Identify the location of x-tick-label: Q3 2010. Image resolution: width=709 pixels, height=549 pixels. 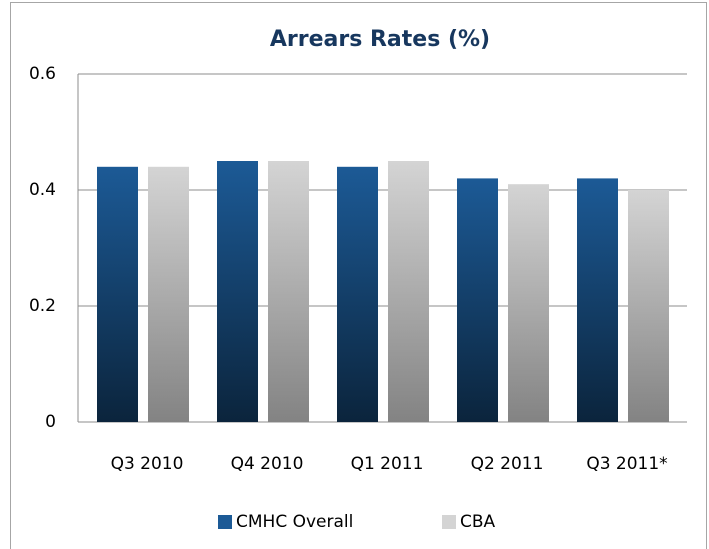
(147, 464).